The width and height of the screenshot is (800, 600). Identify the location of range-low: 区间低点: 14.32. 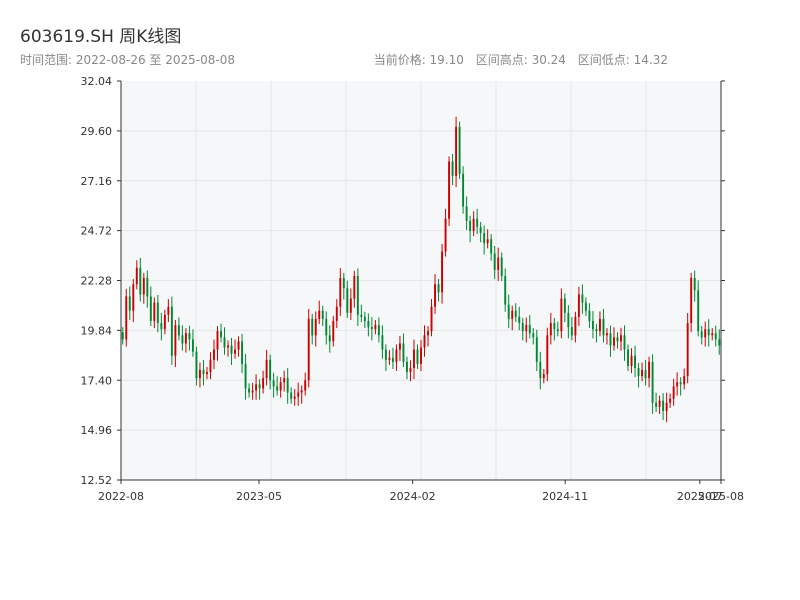
(622, 60).